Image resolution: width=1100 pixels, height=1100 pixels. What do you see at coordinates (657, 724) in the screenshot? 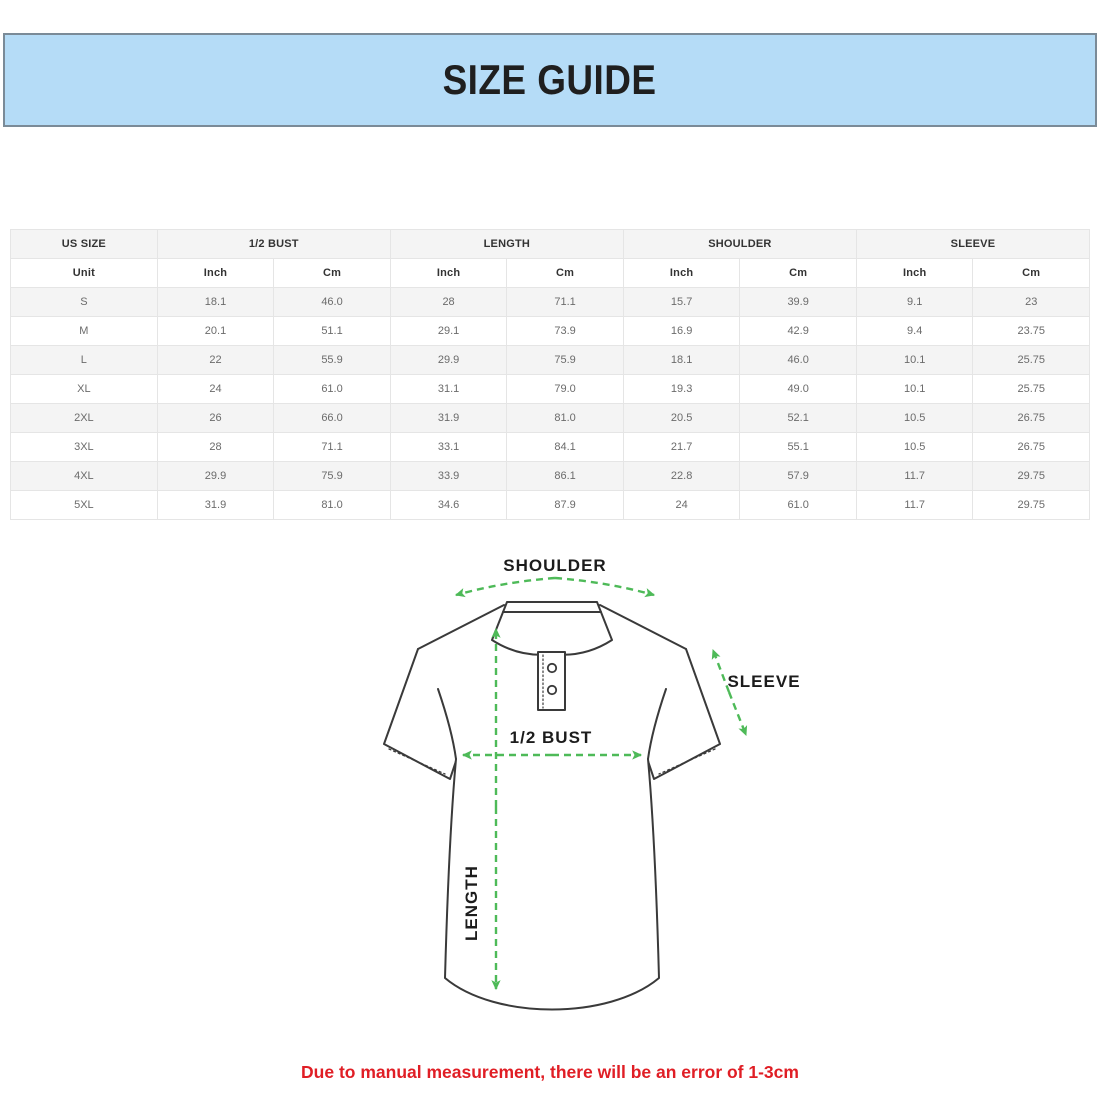
I see `right-armhole-seam` at bounding box center [657, 724].